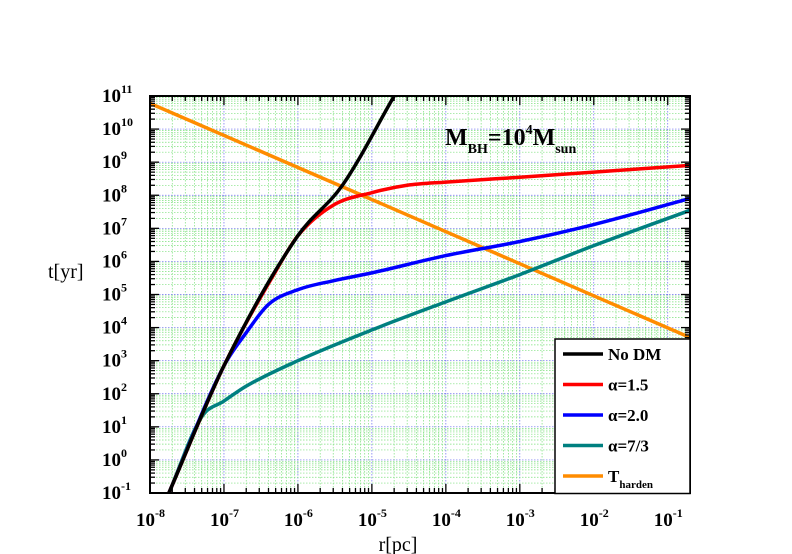 This screenshot has width=792, height=554. Describe the element at coordinates (114, 259) in the screenshot. I see `y-tick-label: 10⁶` at that location.